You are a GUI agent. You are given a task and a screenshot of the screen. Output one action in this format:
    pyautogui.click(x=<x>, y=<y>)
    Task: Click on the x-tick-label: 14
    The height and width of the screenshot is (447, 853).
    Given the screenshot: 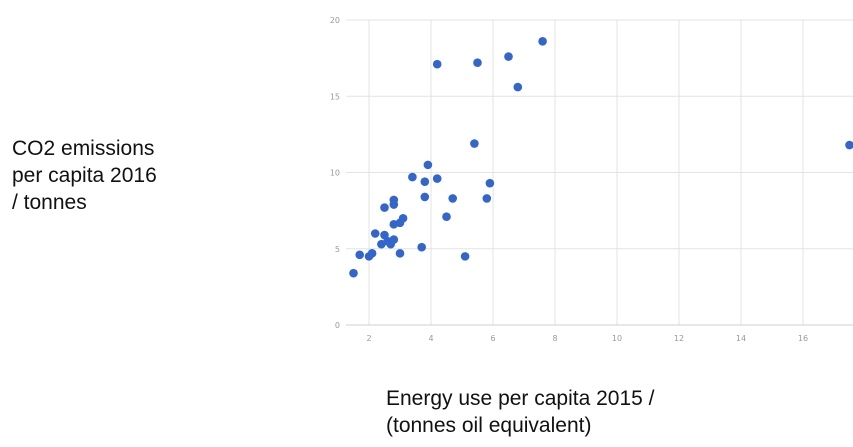 What is the action you would take?
    pyautogui.click(x=741, y=338)
    